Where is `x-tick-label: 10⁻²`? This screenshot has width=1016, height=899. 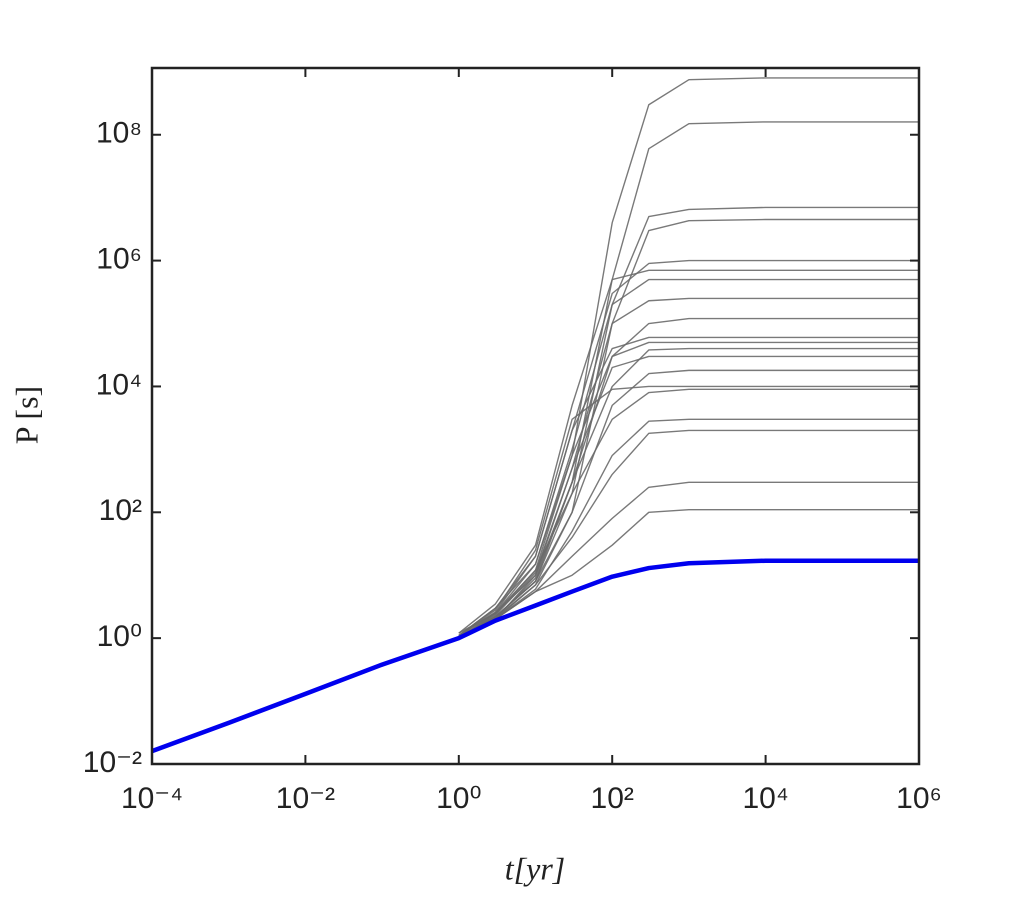
x-tick-label: 10⁻² is located at coordinates (305, 798).